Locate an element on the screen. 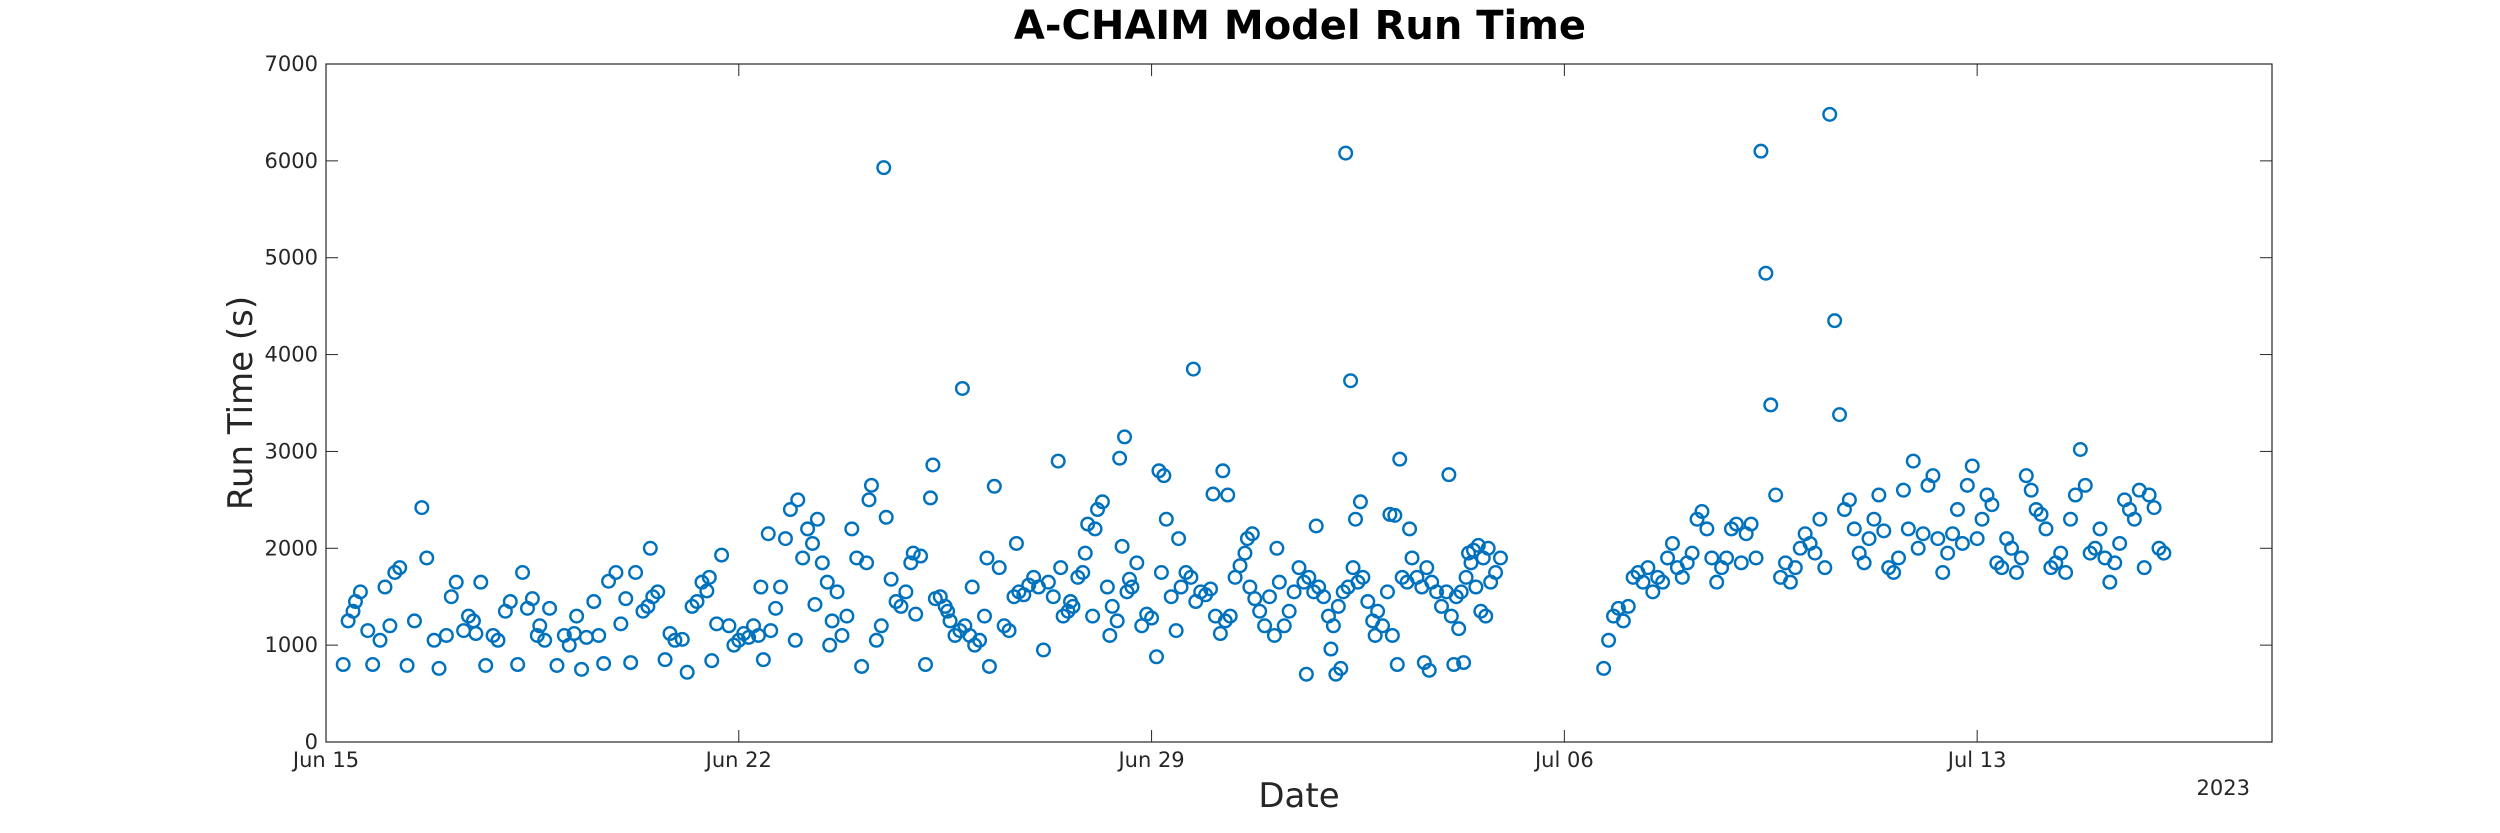  x-tick-label: Jun 22 is located at coordinates (738, 760).